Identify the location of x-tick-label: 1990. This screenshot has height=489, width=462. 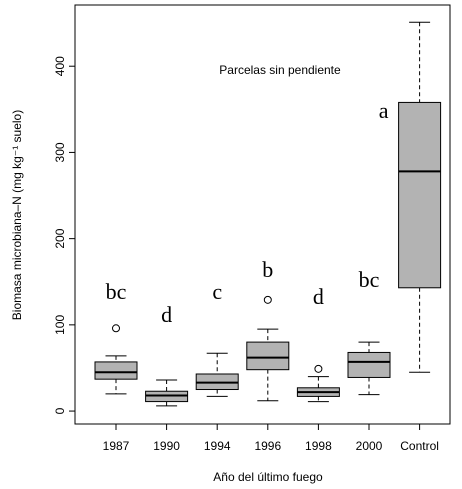
(166, 446).